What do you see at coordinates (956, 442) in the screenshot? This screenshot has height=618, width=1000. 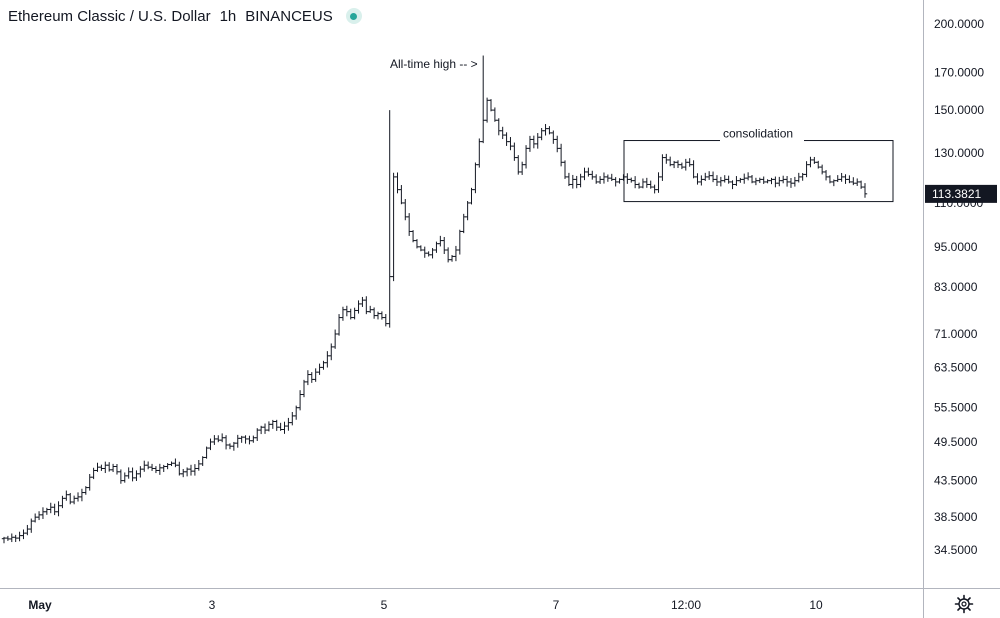 I see `price-tick-label: 49.5000` at bounding box center [956, 442].